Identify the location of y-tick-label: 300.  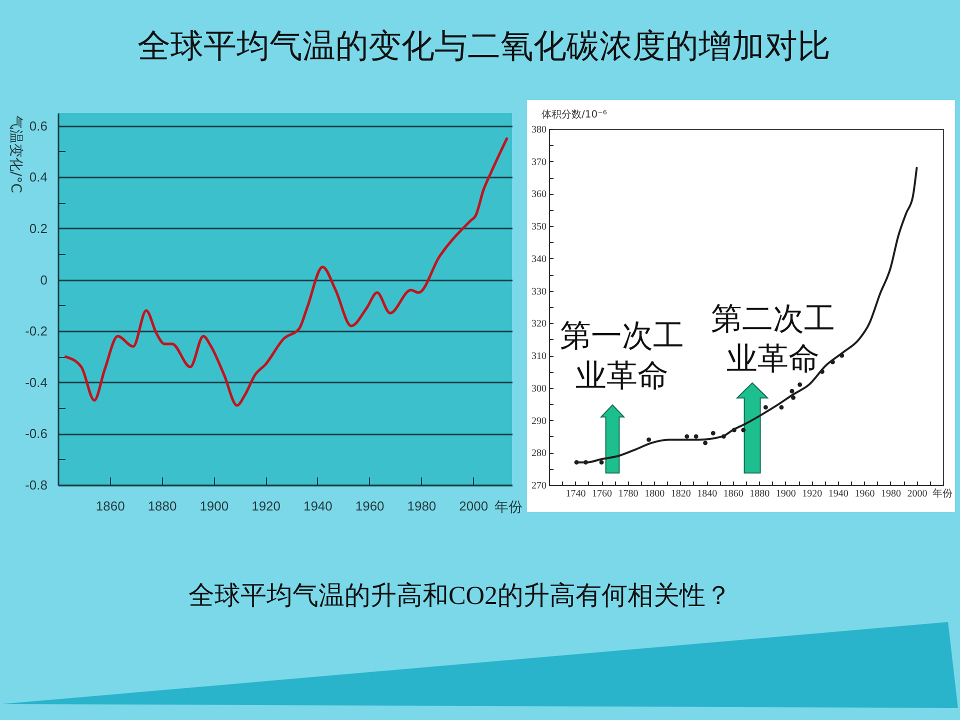
(539, 388).